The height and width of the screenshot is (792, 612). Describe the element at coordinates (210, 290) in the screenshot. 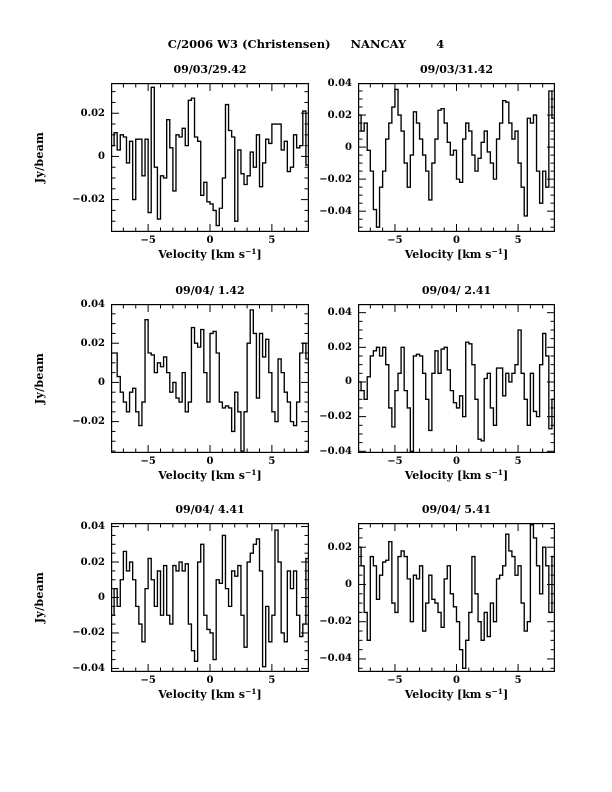

I see `panel-title: 09/04/ 1.42` at that location.